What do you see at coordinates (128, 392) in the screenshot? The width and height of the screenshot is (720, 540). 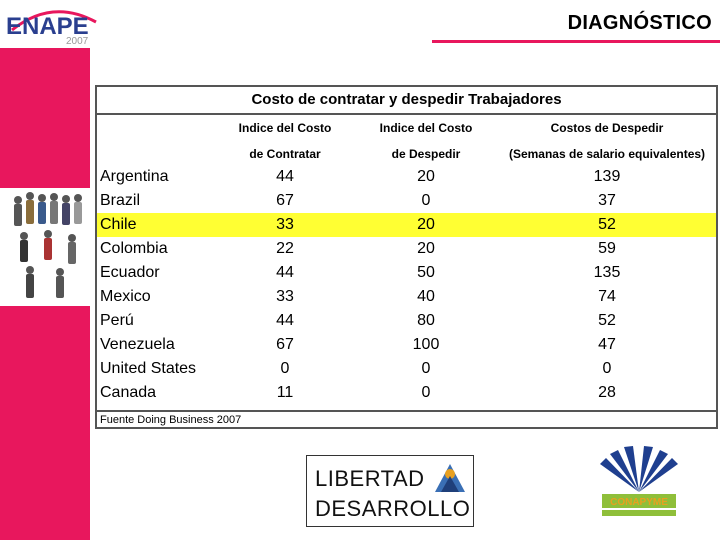 I see `country-cell: Canada` at bounding box center [128, 392].